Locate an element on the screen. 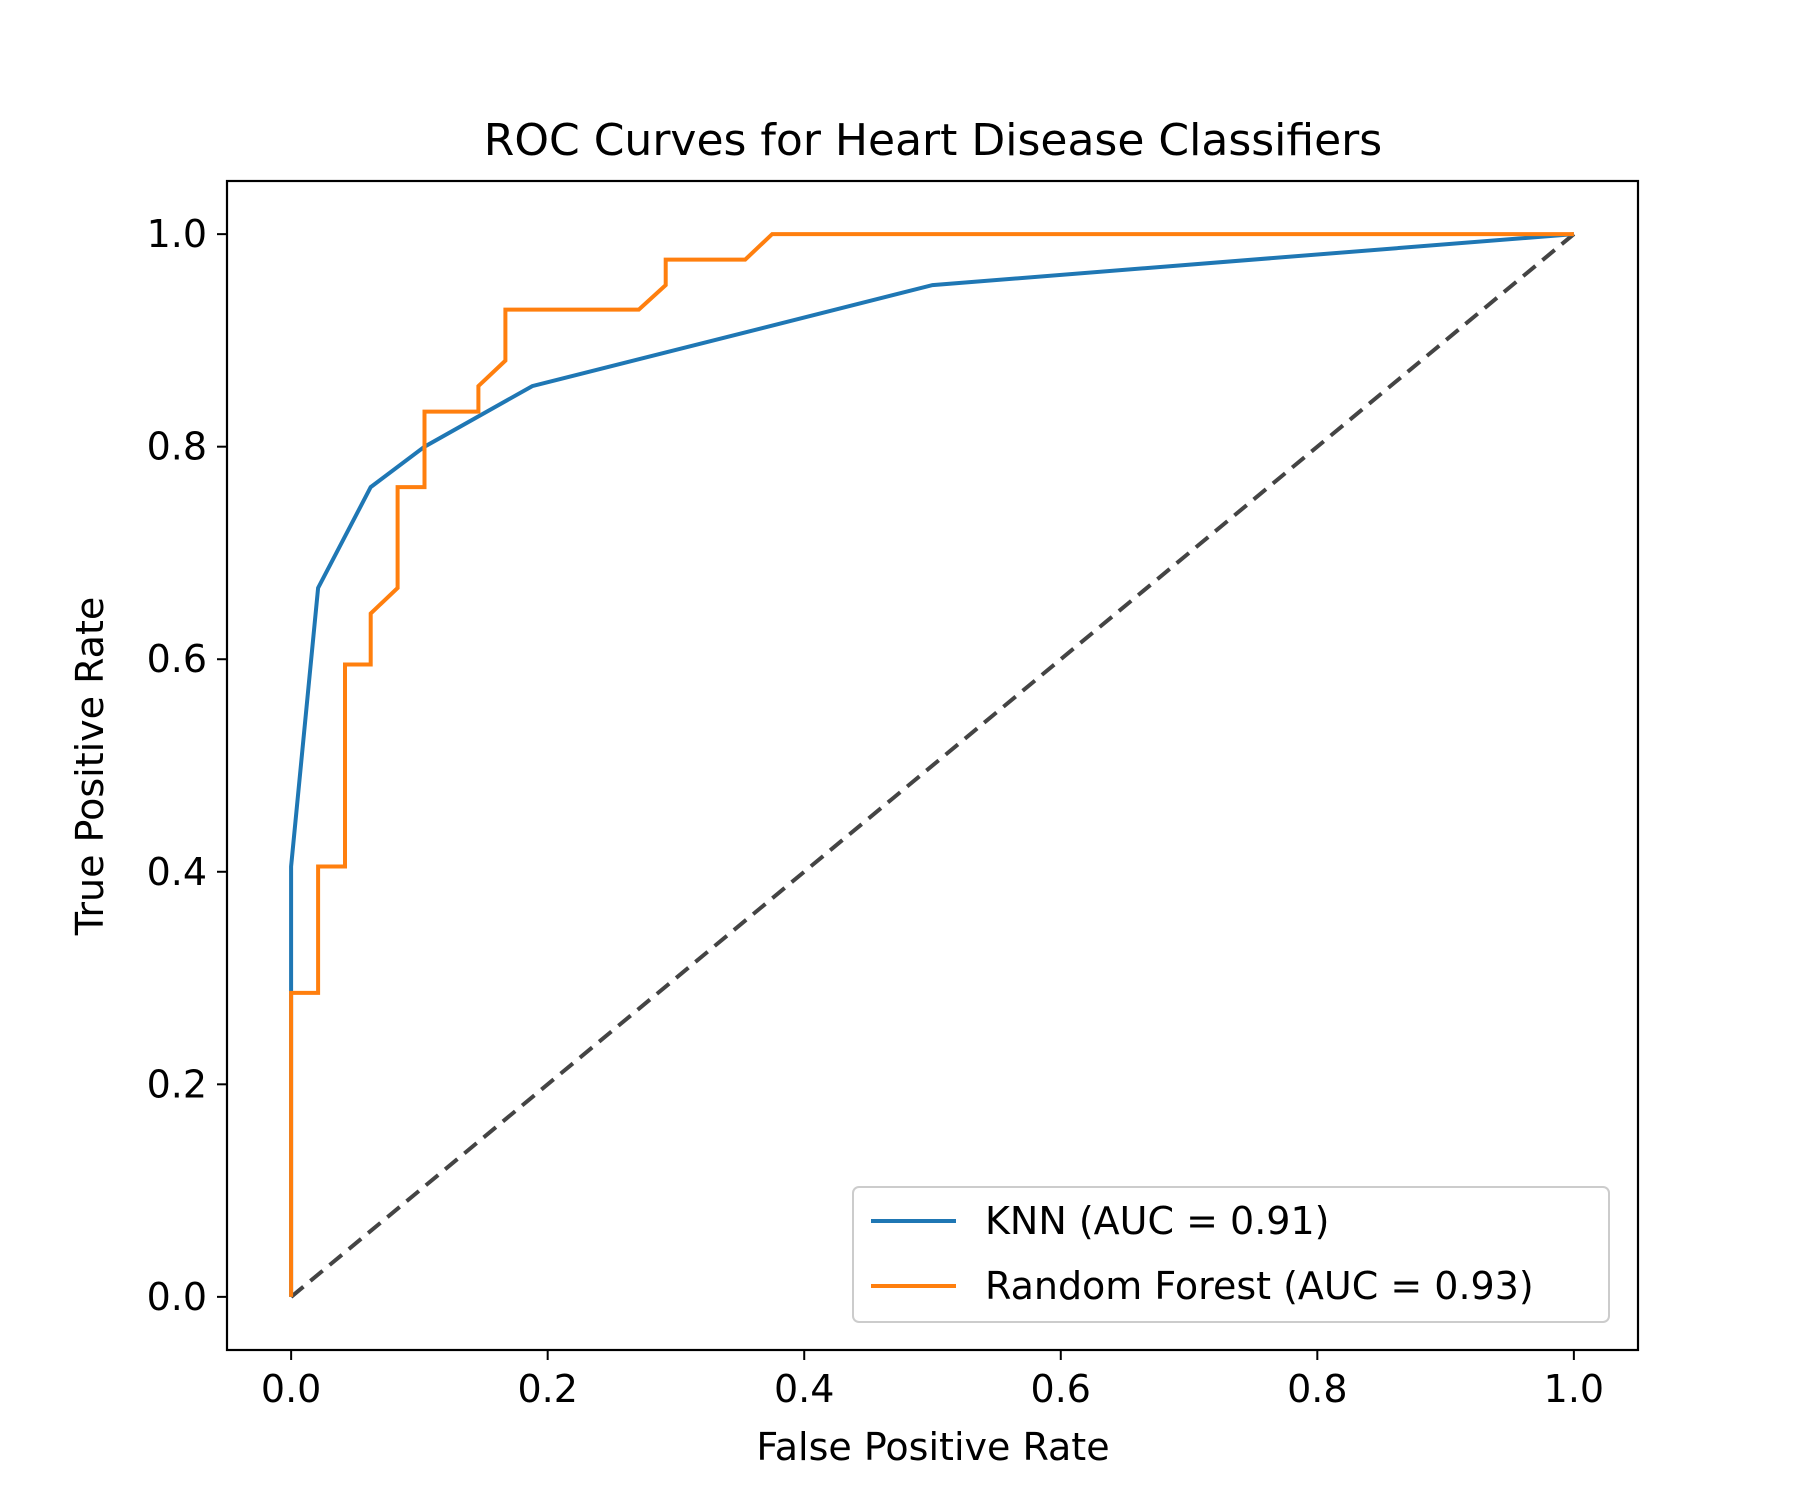 This screenshot has width=1800, height=1500. chart-title: ROC Curves for Heart Disease Classifiers is located at coordinates (933, 140).